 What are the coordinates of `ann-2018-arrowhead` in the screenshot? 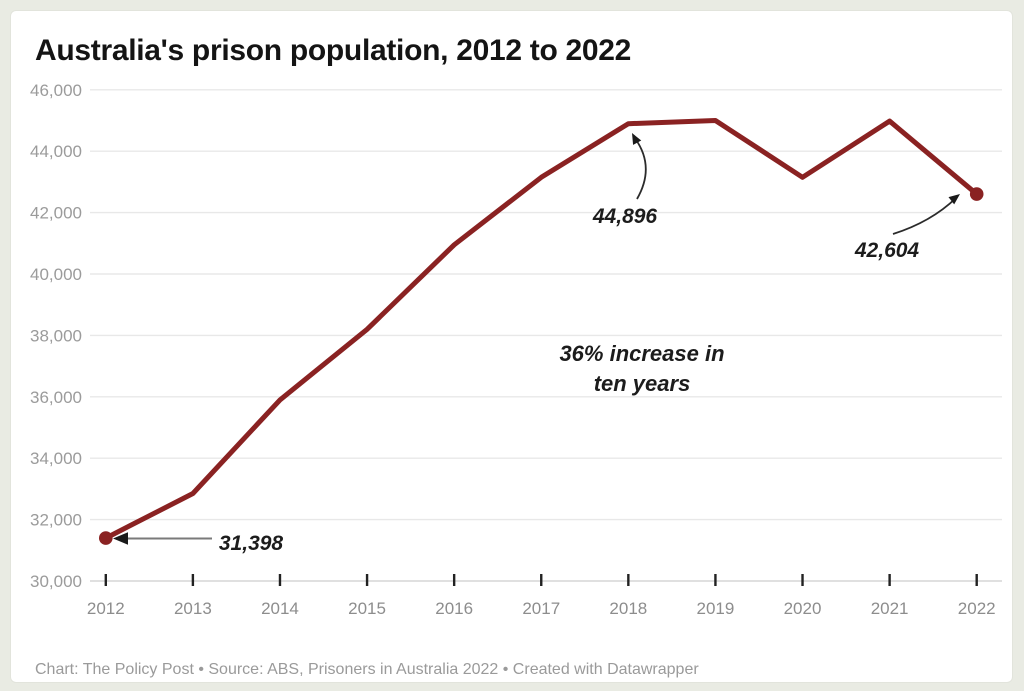 It's located at (637, 139).